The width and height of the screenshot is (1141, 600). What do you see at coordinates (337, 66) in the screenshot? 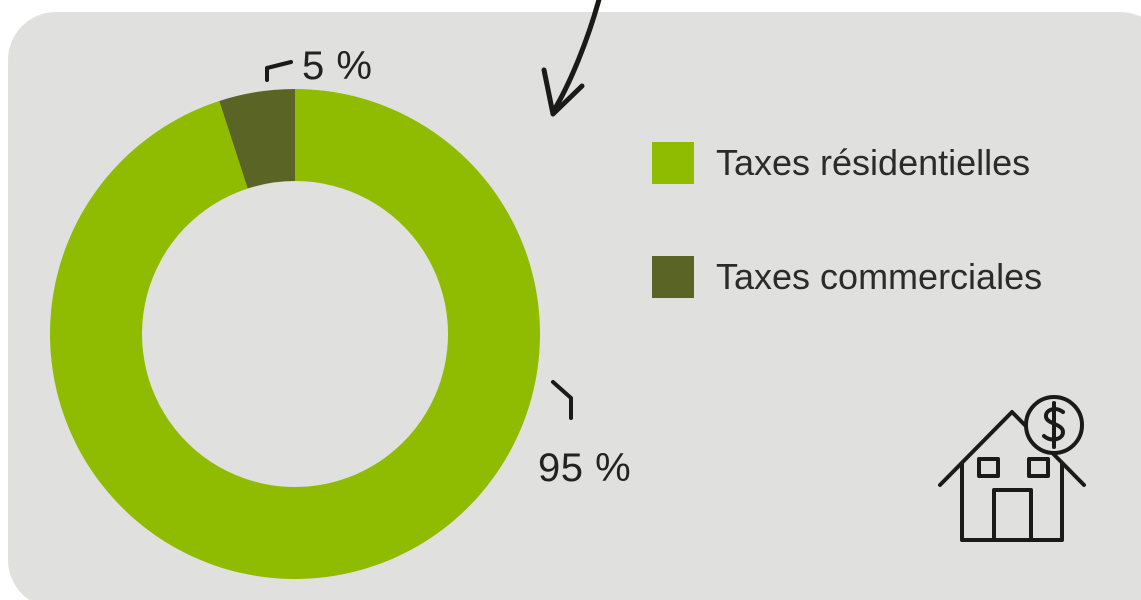
I see `data-label-commercial: 5 %` at bounding box center [337, 66].